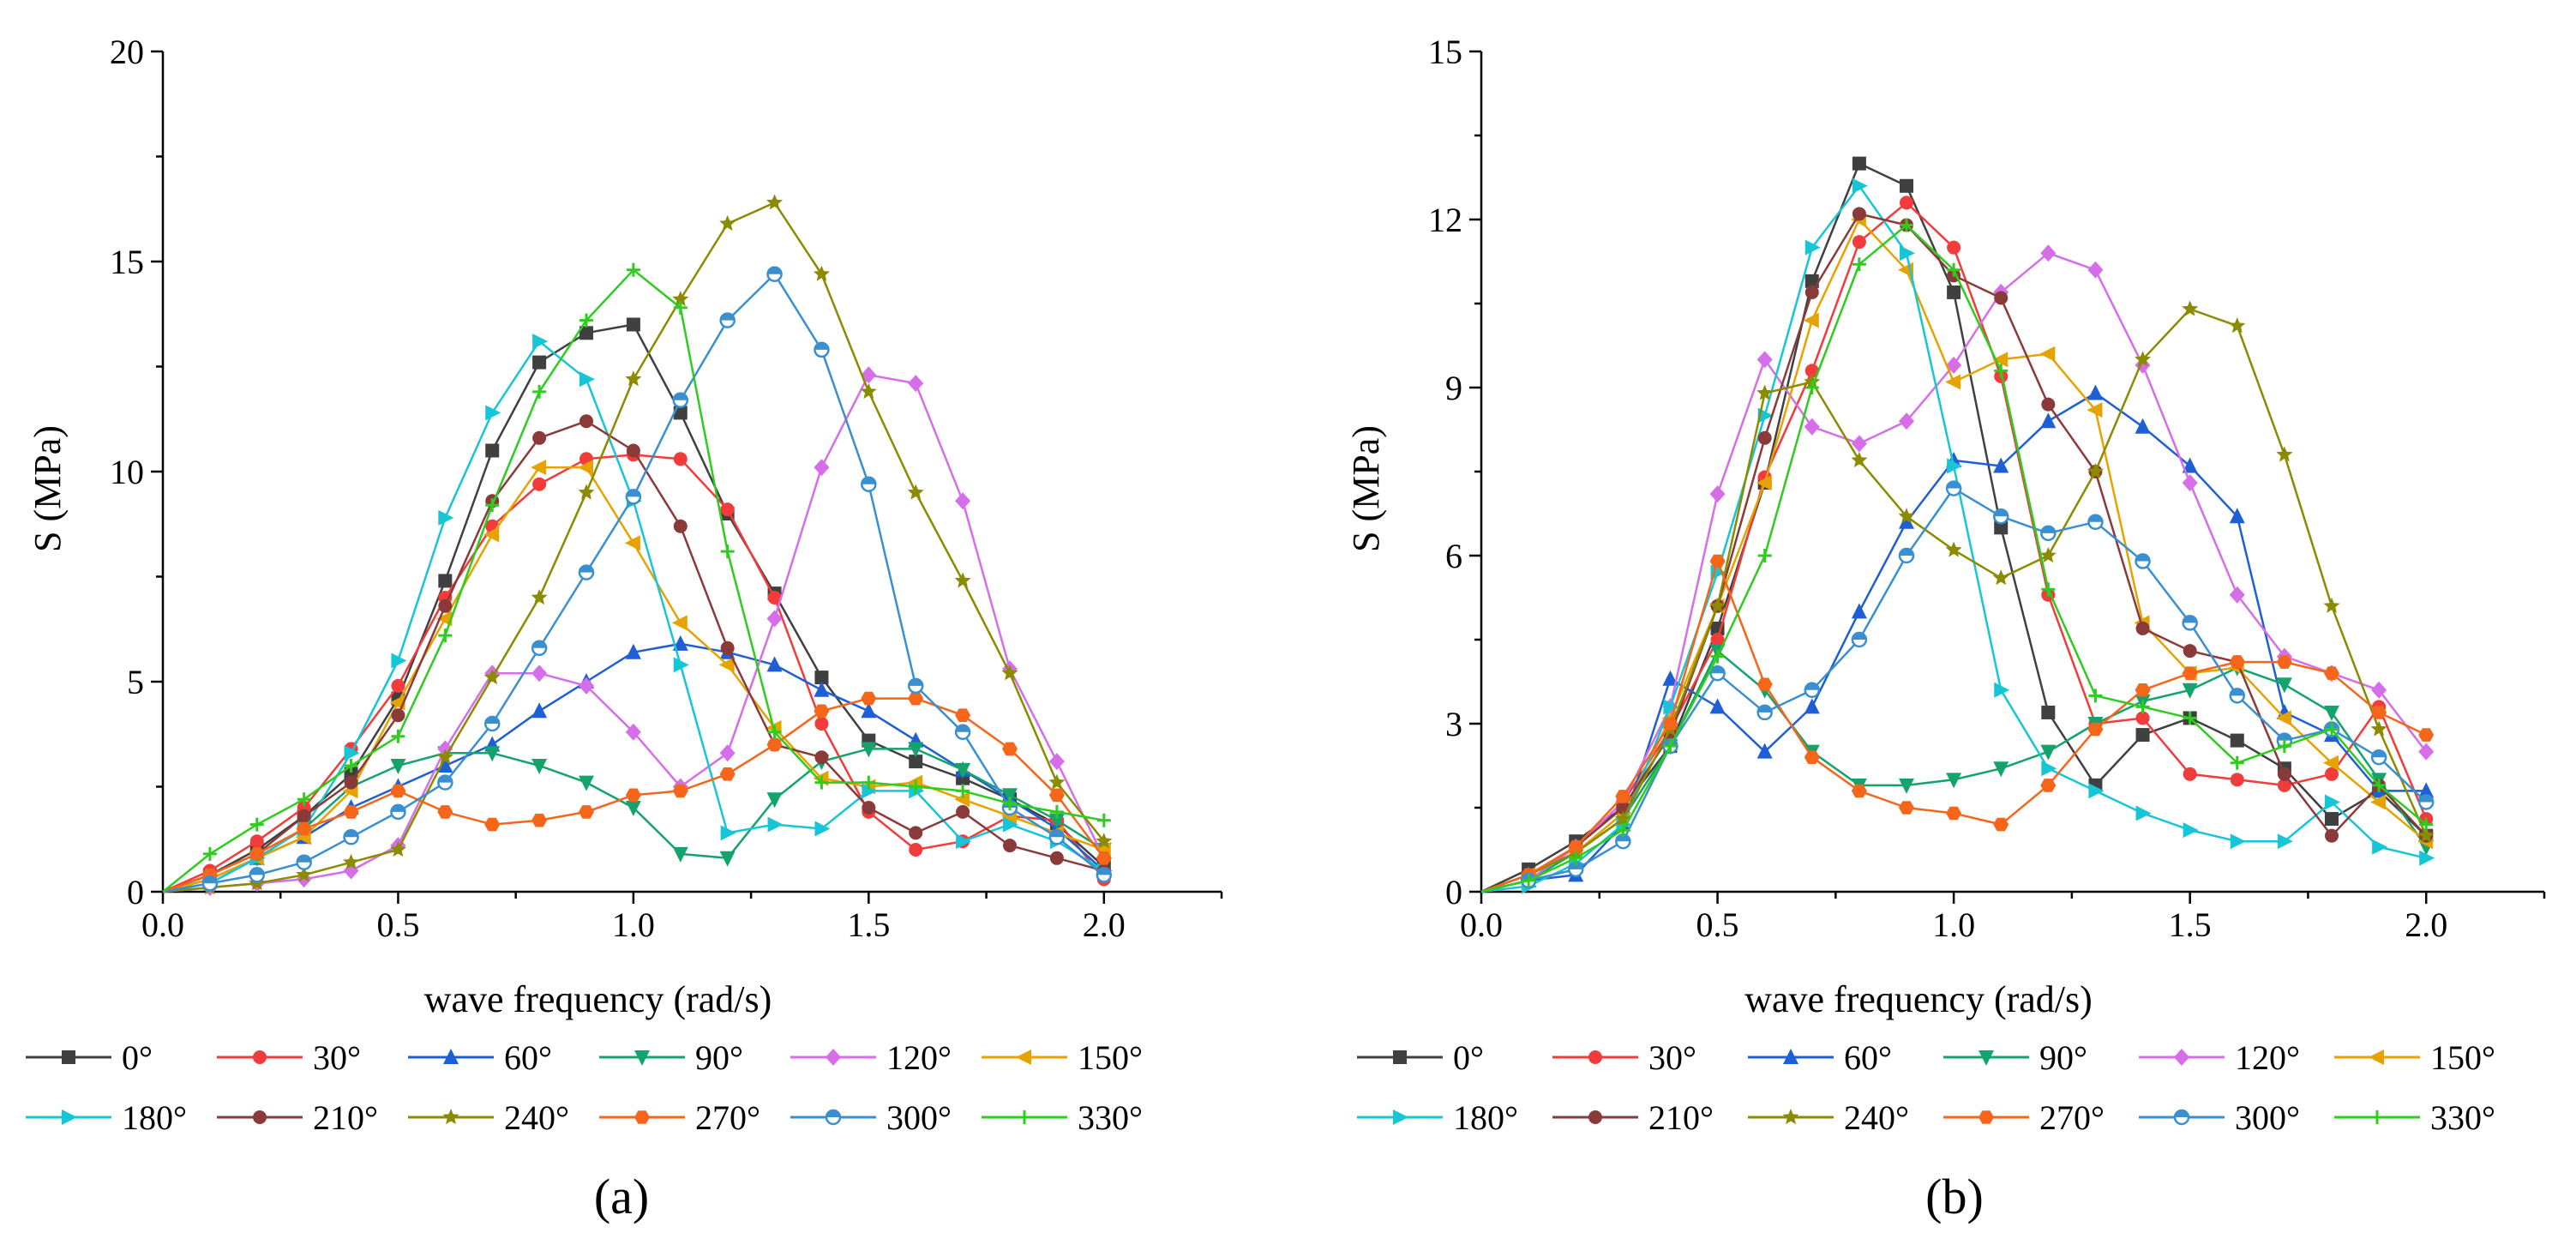  What do you see at coordinates (480, 1057) in the screenshot?
I see `legend-item-a-2: 60°` at bounding box center [480, 1057].